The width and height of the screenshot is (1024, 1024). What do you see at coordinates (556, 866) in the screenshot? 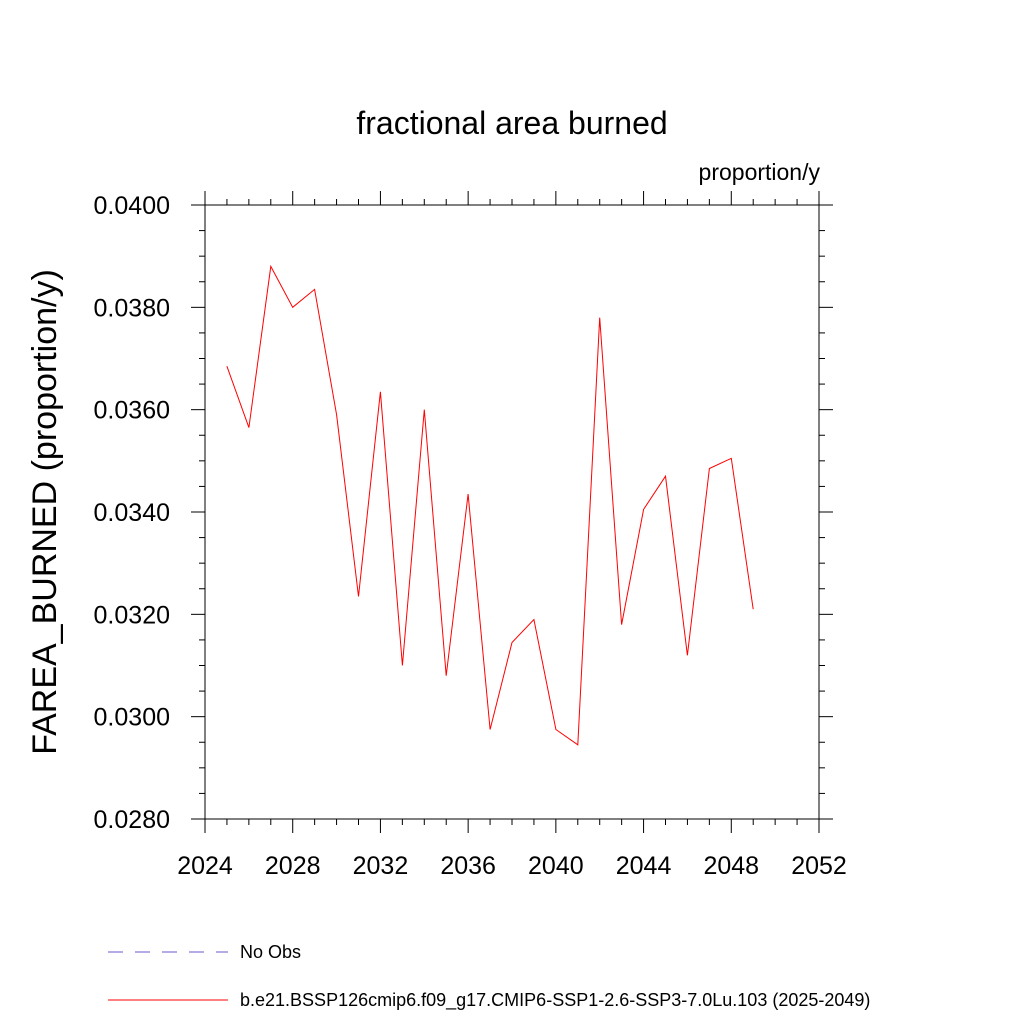
I see `x-tick-label: 2040` at bounding box center [556, 866].